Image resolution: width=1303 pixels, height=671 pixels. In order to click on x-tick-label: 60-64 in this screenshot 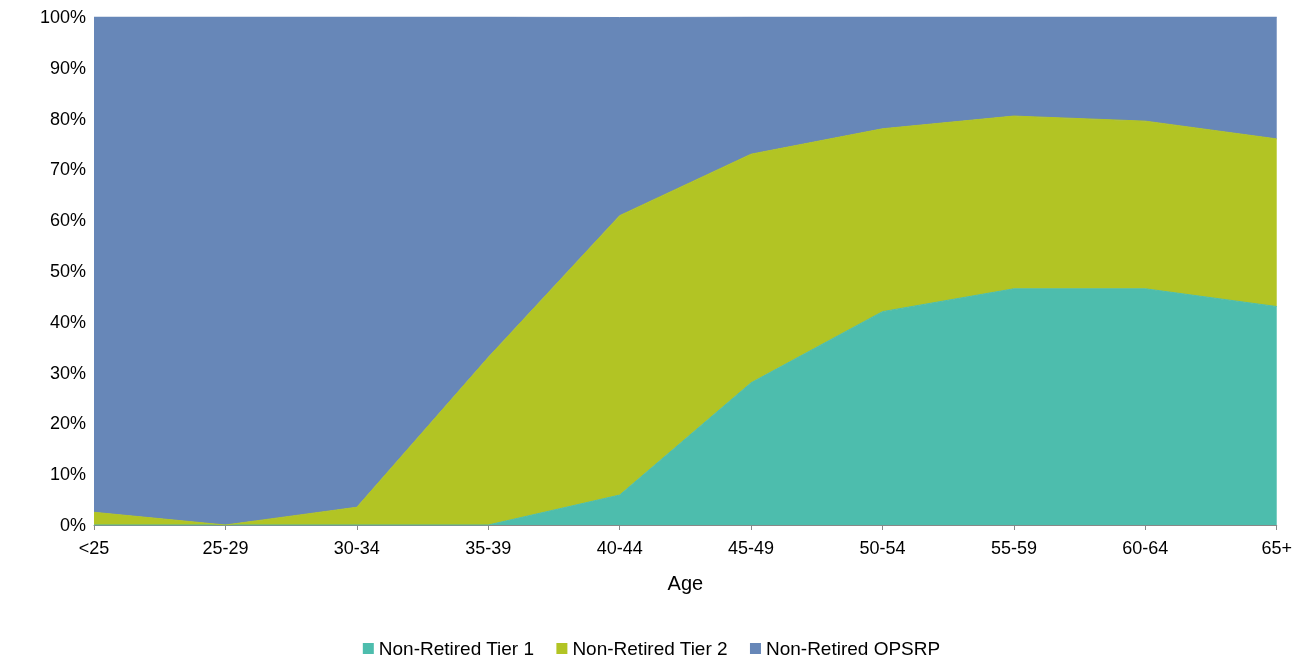, I will do `click(1145, 548)`.